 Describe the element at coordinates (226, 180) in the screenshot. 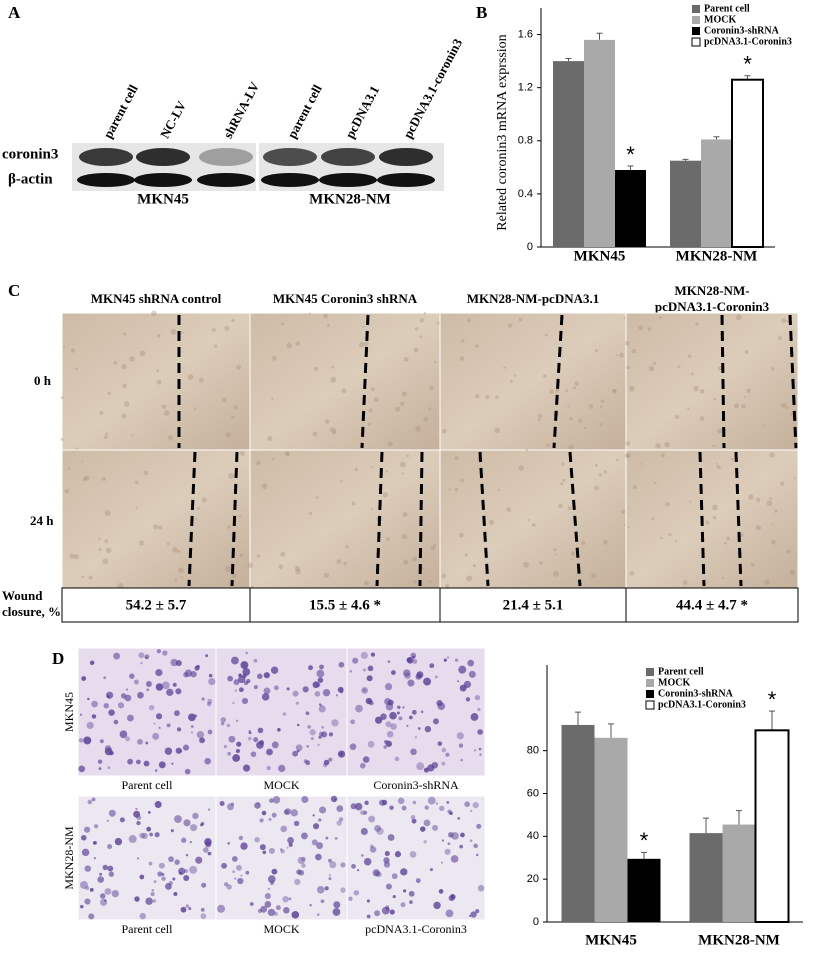

I see `blot-band` at that location.